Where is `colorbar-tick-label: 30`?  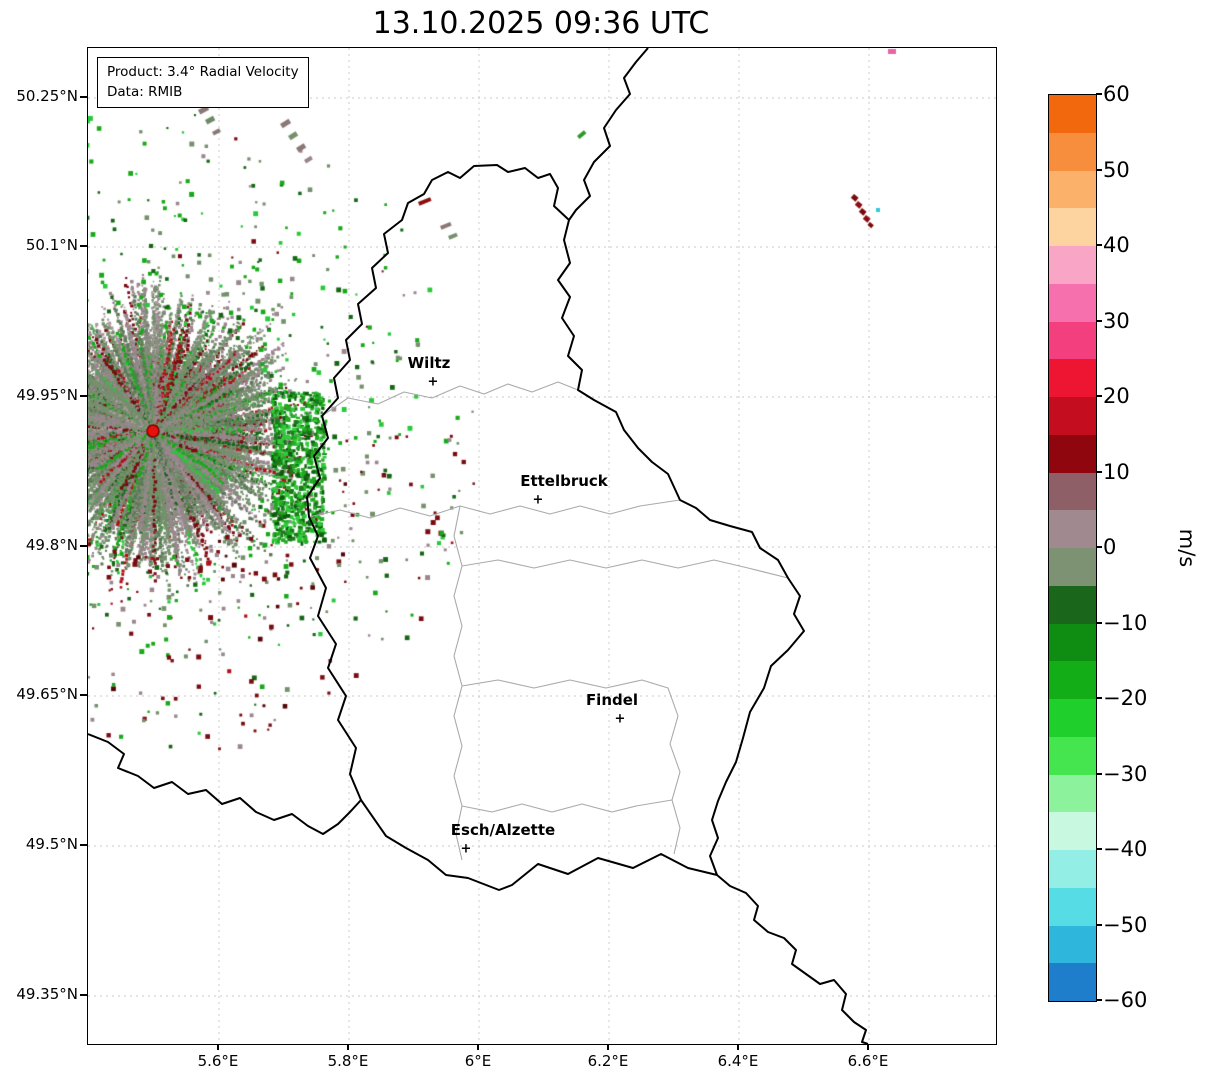 colorbar-tick-label: 30 is located at coordinates (1116, 320).